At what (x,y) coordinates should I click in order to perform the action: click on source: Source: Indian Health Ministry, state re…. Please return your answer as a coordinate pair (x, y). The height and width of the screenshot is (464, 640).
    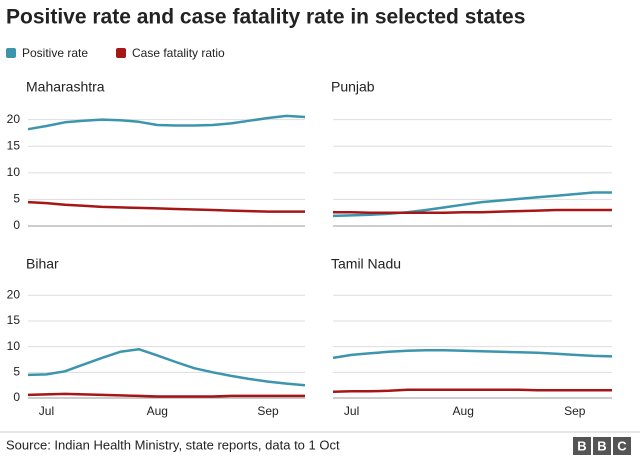
    Looking at the image, I should click on (173, 444).